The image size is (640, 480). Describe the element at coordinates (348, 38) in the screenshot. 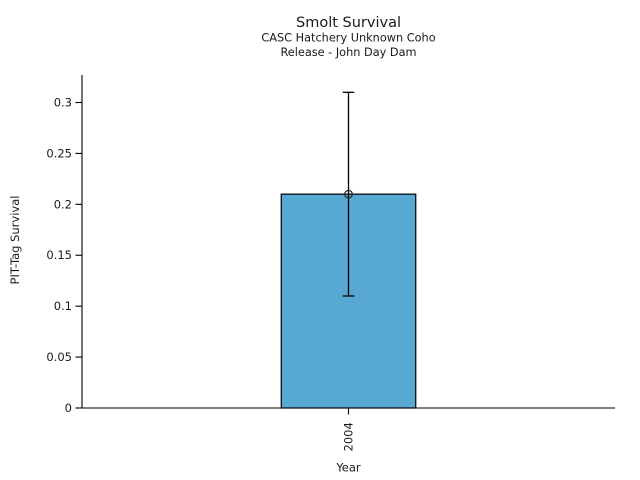

I see `chart-subtitle-line1: CASC Hatchery Unknown Coho` at that location.